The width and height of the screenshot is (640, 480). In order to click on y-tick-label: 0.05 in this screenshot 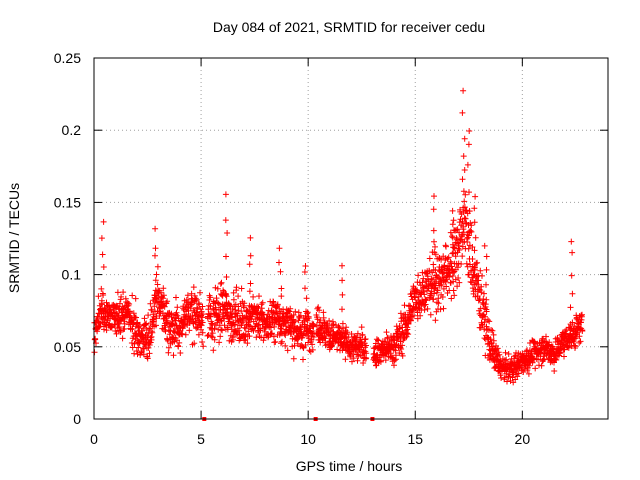, I will do `click(67, 347)`.